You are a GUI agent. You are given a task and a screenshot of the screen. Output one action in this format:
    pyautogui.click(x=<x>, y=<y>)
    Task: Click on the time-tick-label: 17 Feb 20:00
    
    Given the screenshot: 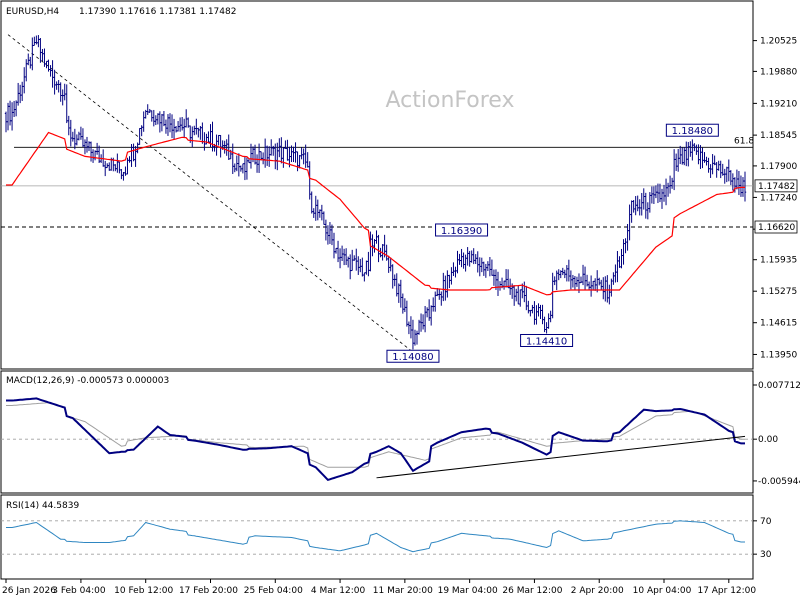 What is the action you would take?
    pyautogui.click(x=208, y=591)
    